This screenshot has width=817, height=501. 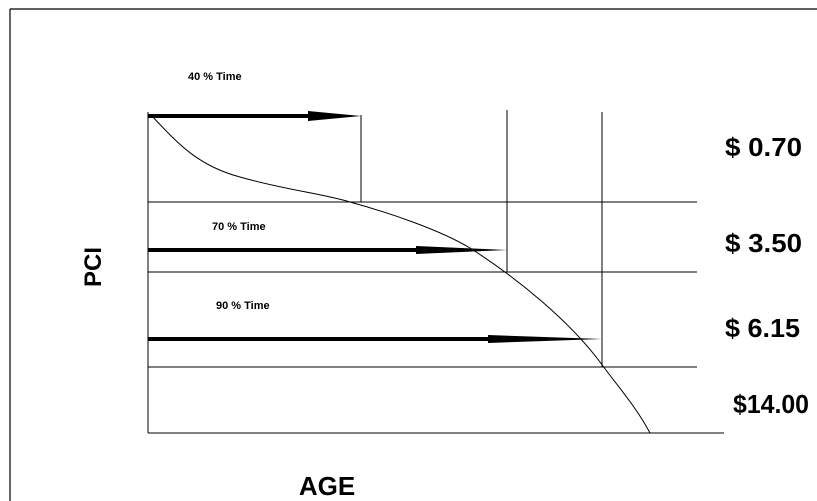 What do you see at coordinates (93, 267) in the screenshot?
I see `y-axis-label: PCI` at bounding box center [93, 267].